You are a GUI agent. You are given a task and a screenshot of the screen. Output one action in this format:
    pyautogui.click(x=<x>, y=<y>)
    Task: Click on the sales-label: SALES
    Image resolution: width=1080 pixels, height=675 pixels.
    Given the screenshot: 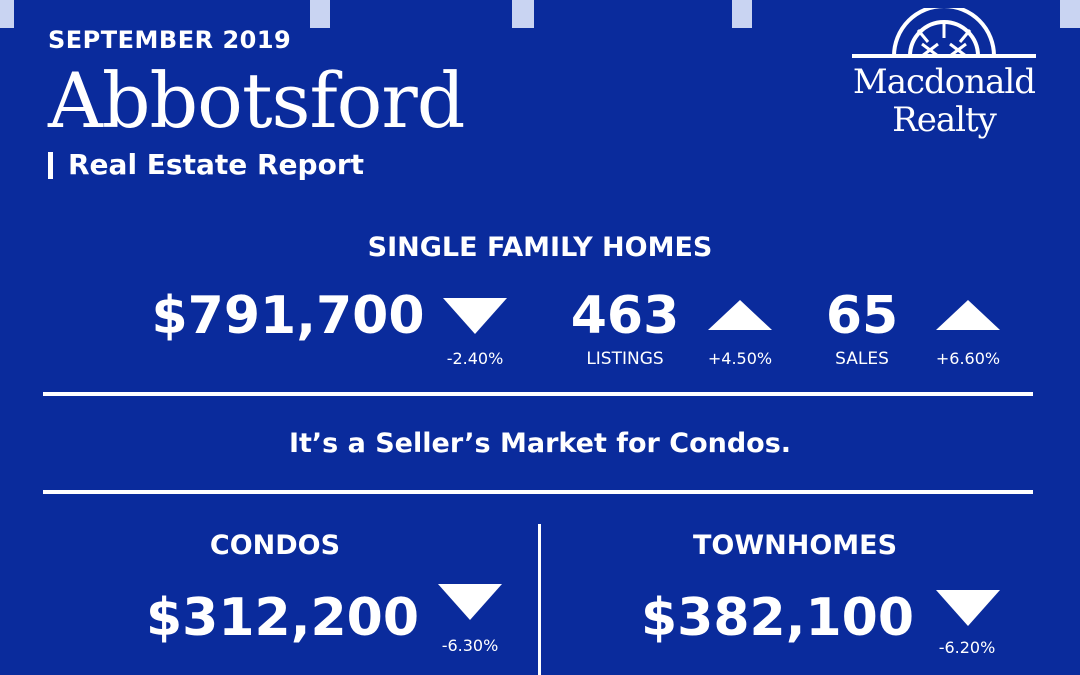 What is the action you would take?
    pyautogui.click(x=862, y=359)
    